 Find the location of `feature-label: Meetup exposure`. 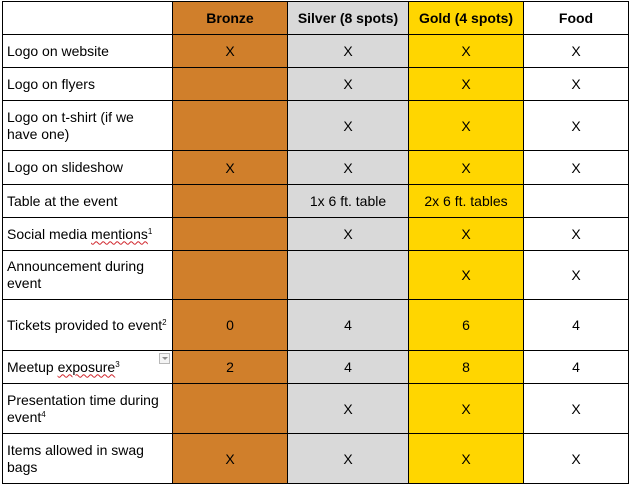

feature-label: Meetup exposure is located at coordinates (61, 366).